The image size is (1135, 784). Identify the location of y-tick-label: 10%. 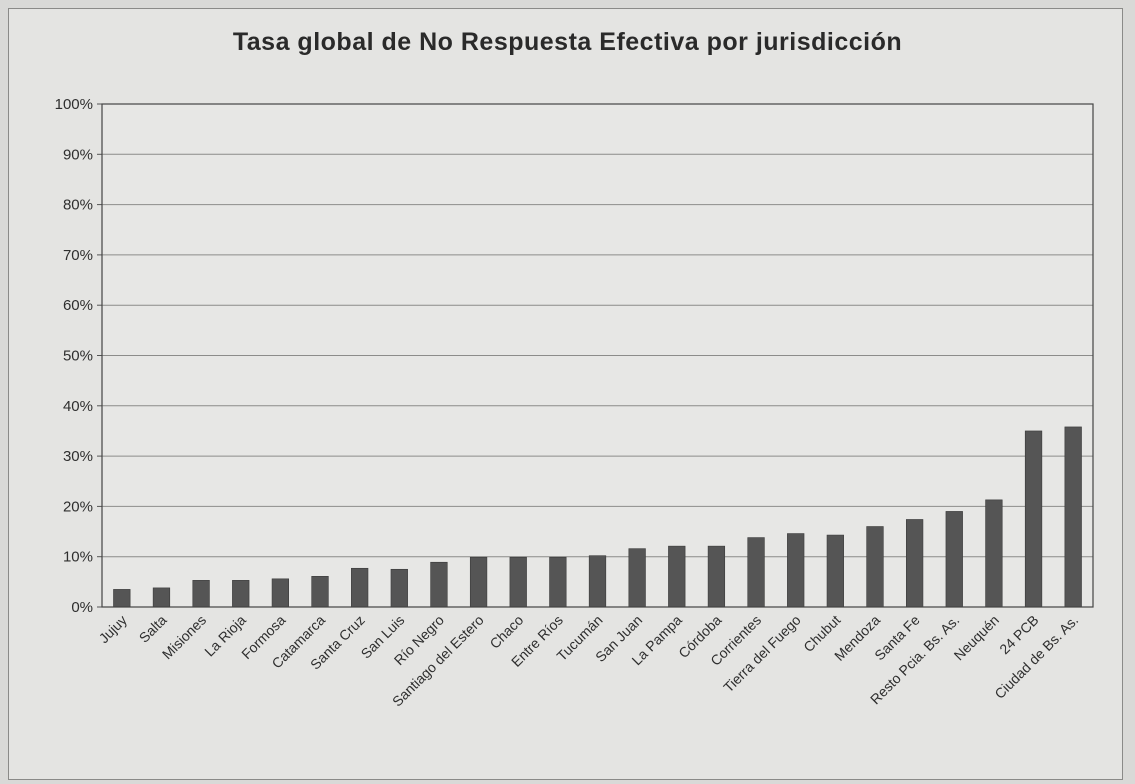
(78, 557).